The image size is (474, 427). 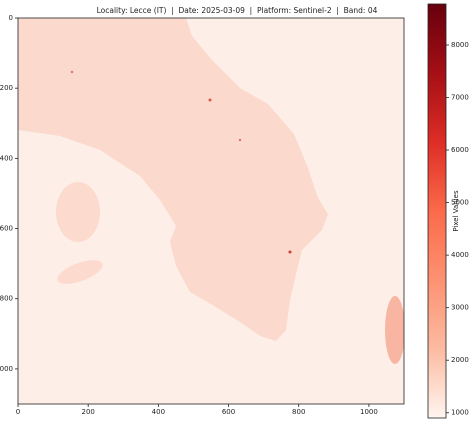 What do you see at coordinates (228, 412) in the screenshot?
I see `x-tick-label: 600` at bounding box center [228, 412].